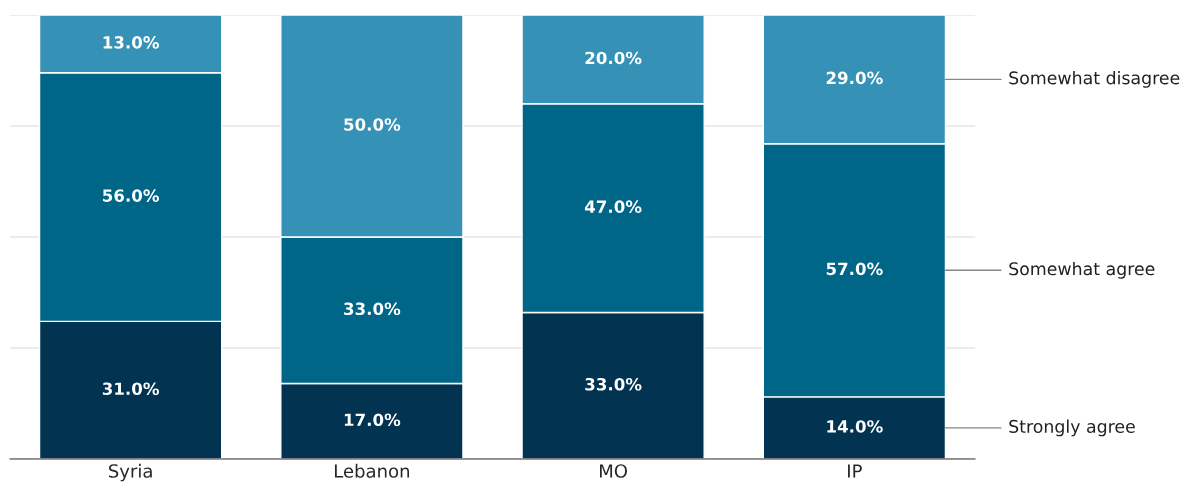 The width and height of the screenshot is (1193, 488). What do you see at coordinates (1072, 428) in the screenshot?
I see `text: Strongly agree` at bounding box center [1072, 428].